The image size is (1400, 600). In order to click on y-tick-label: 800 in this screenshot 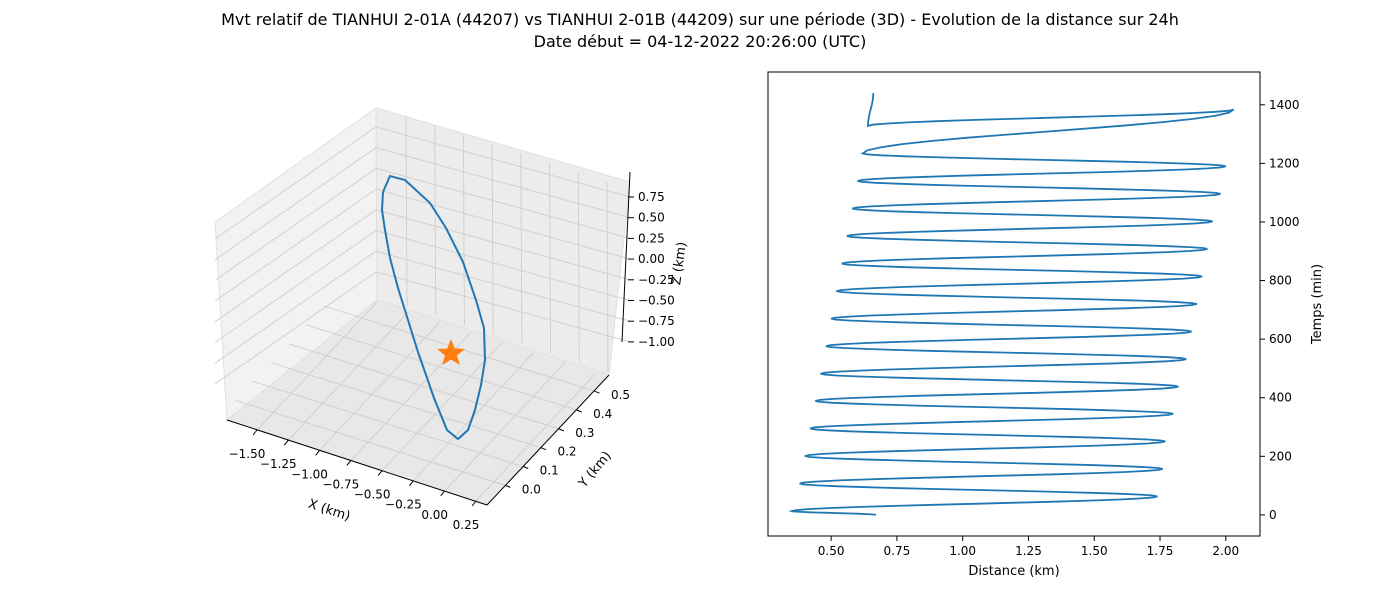, I will do `click(1280, 281)`.